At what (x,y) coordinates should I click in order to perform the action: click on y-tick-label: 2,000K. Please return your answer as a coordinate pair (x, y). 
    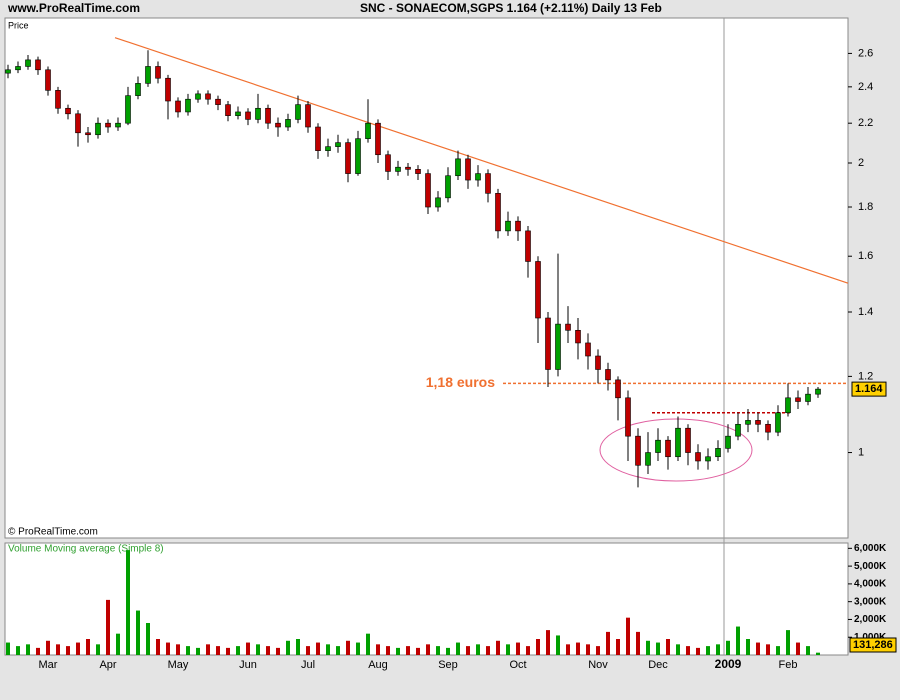
    Looking at the image, I should click on (870, 619).